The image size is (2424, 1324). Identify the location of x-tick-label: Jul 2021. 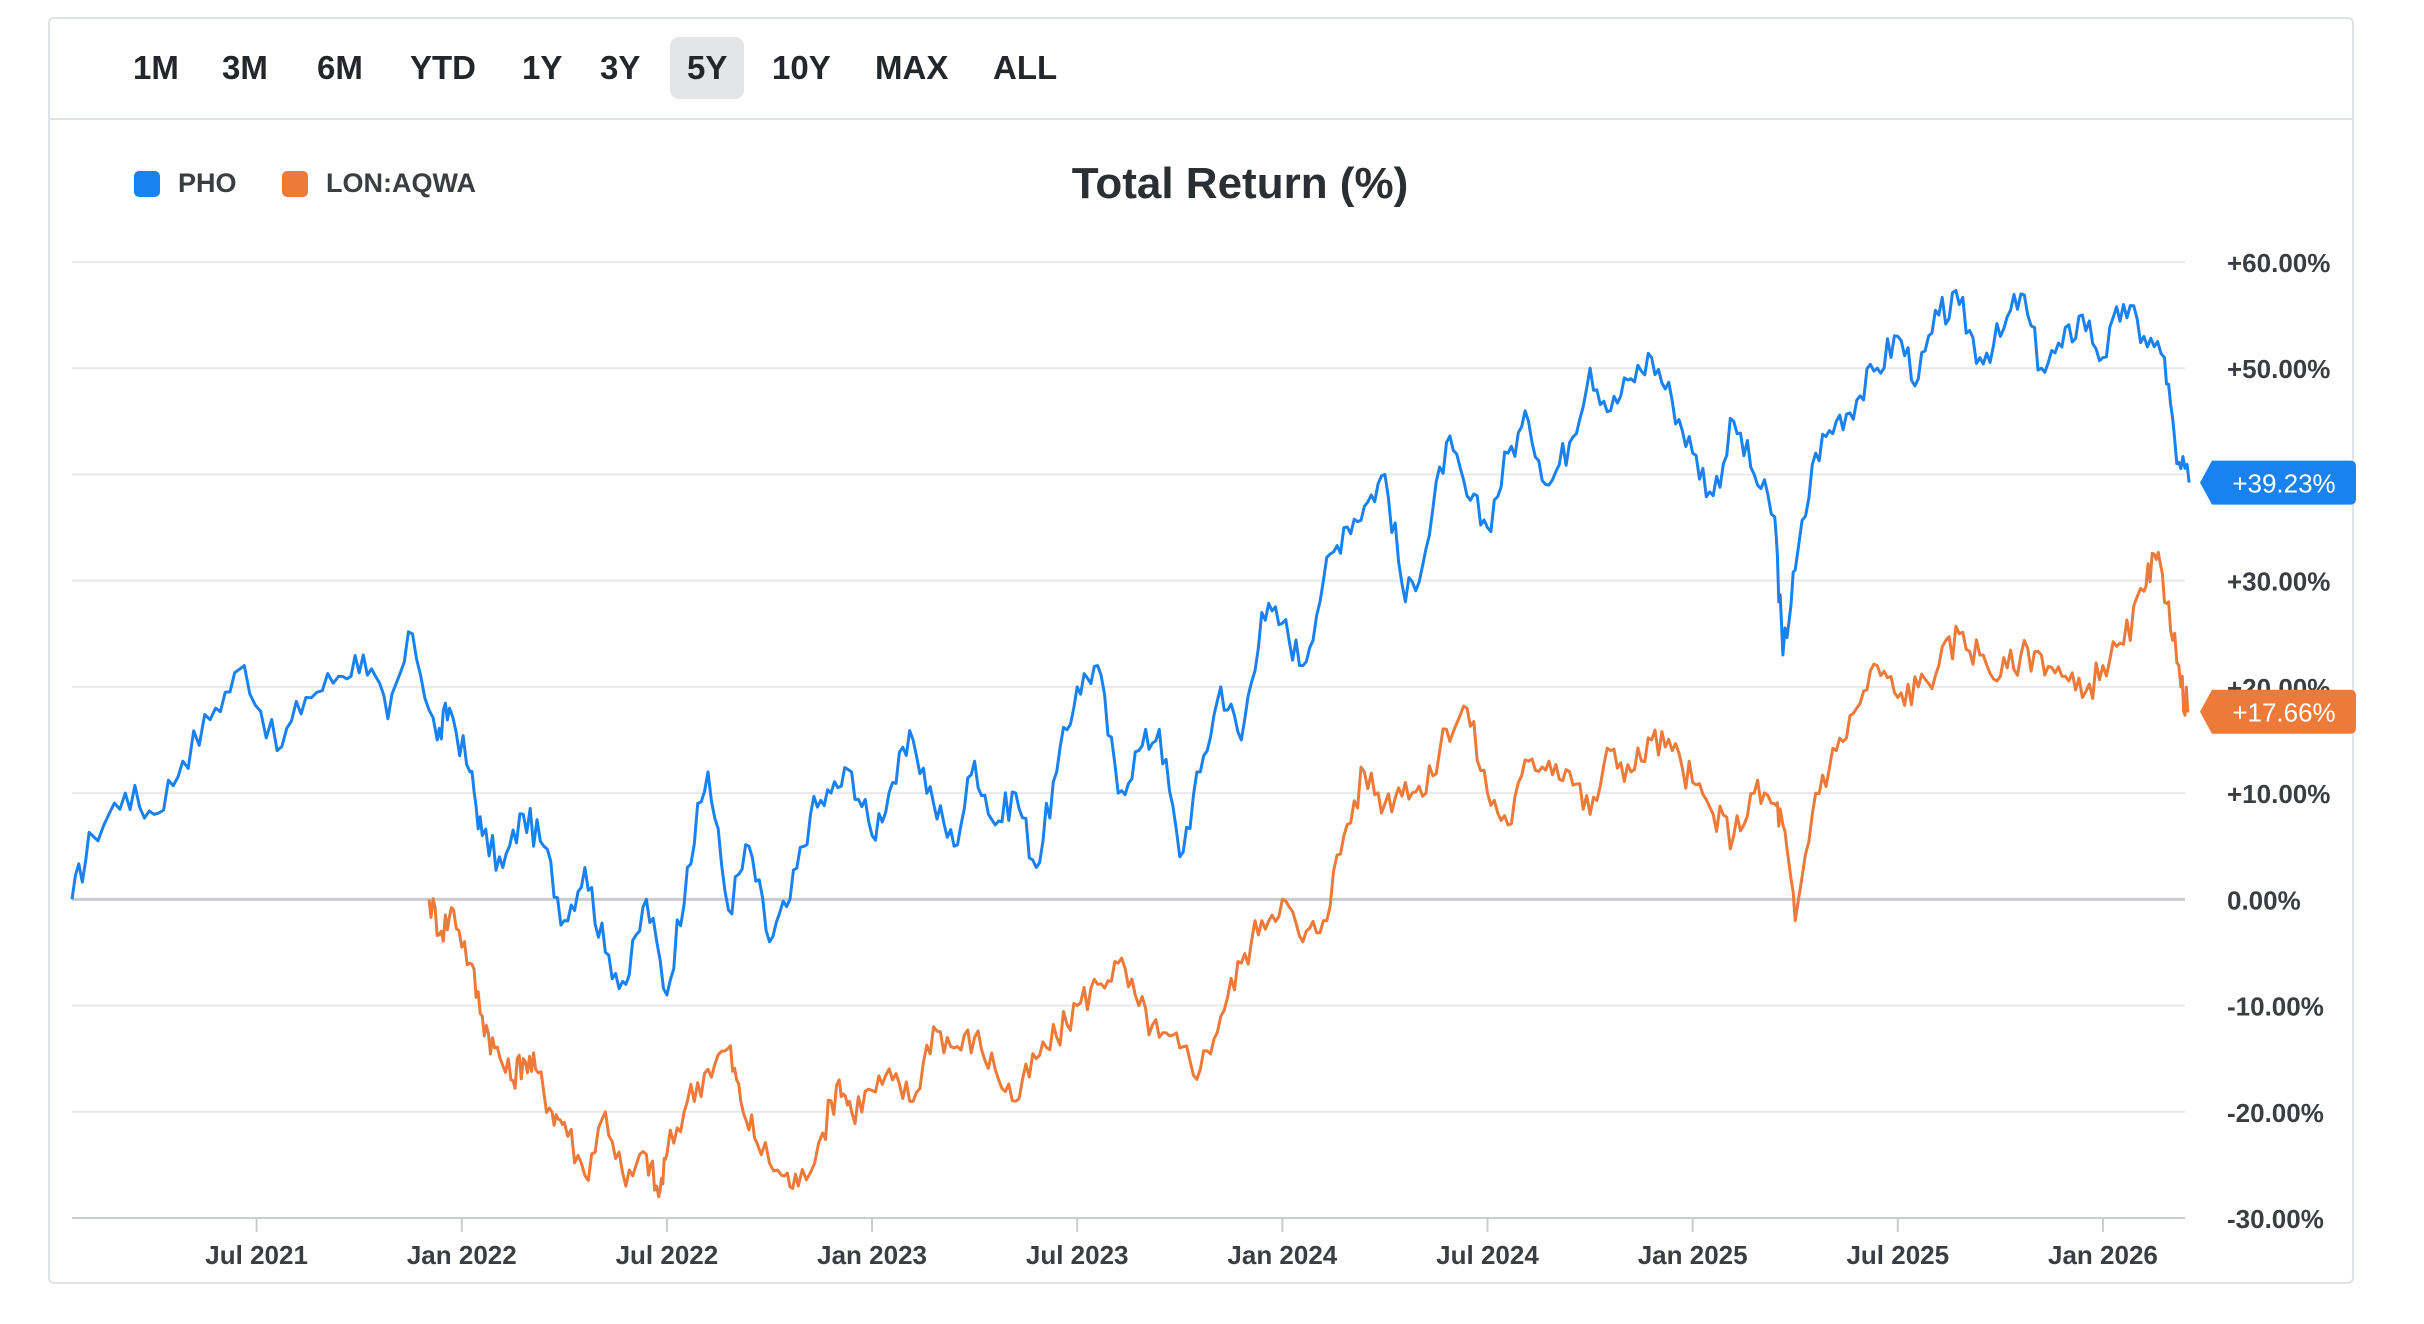
(256, 1255).